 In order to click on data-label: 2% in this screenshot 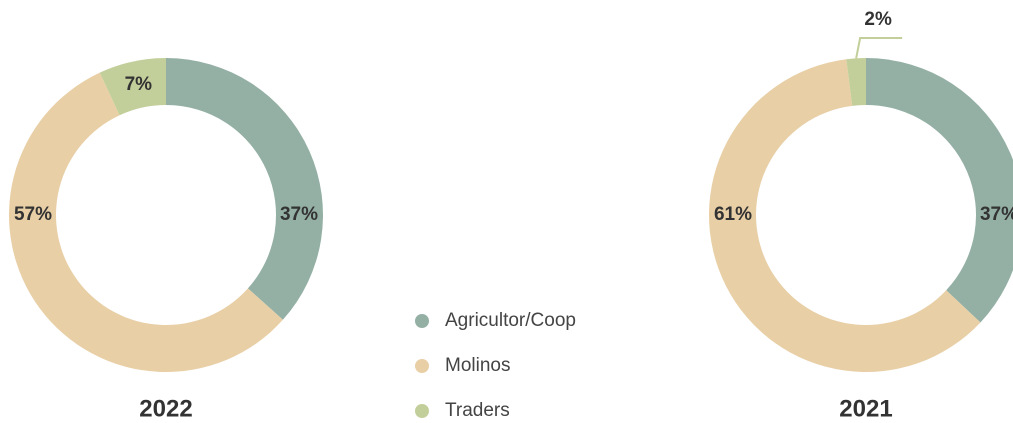, I will do `click(878, 19)`.